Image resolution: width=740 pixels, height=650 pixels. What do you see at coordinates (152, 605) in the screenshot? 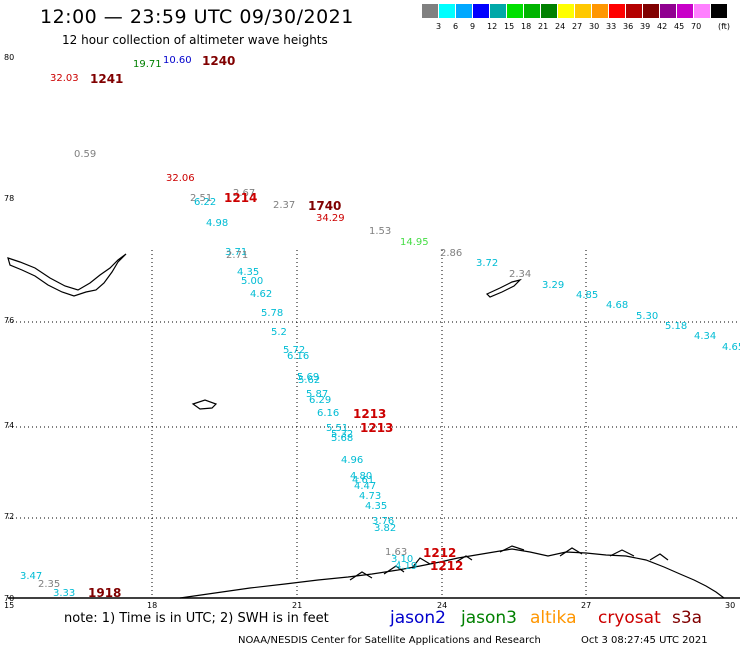
I see `lon-label: 18` at bounding box center [152, 605].